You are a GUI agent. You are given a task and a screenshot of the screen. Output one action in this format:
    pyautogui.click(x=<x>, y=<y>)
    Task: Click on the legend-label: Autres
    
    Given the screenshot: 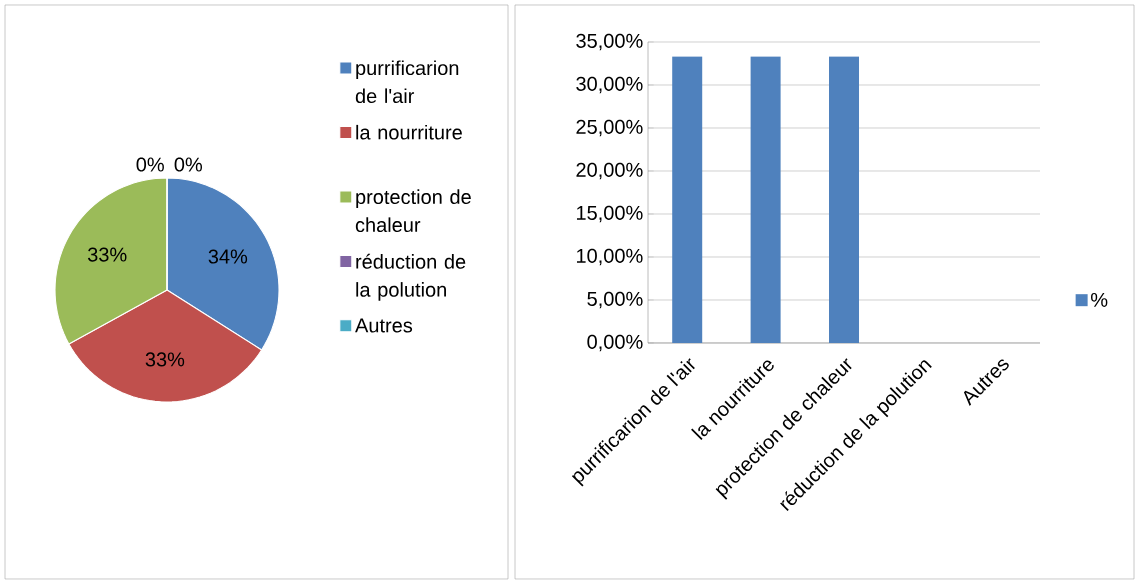 What is the action you would take?
    pyautogui.click(x=384, y=325)
    